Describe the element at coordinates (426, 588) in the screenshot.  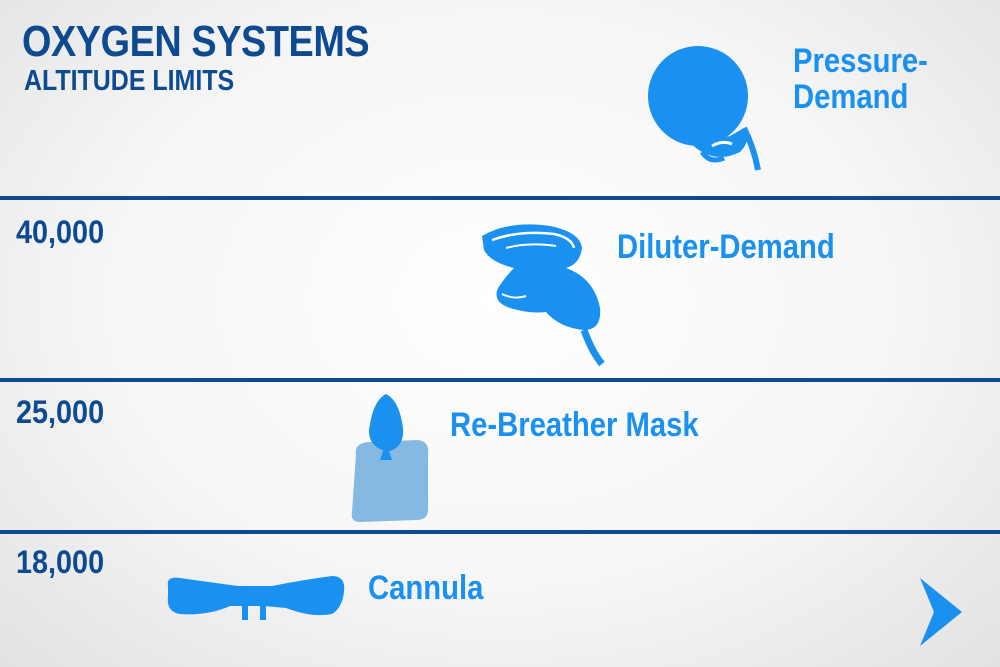
I see `cannula-label: Cannula` at that location.